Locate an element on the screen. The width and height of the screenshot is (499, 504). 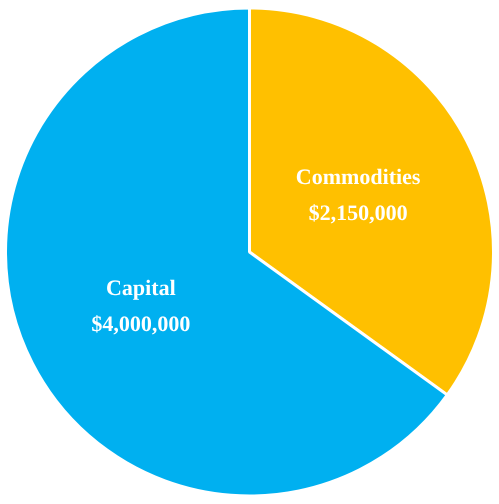
slice-label: Capital is located at coordinates (141, 287).